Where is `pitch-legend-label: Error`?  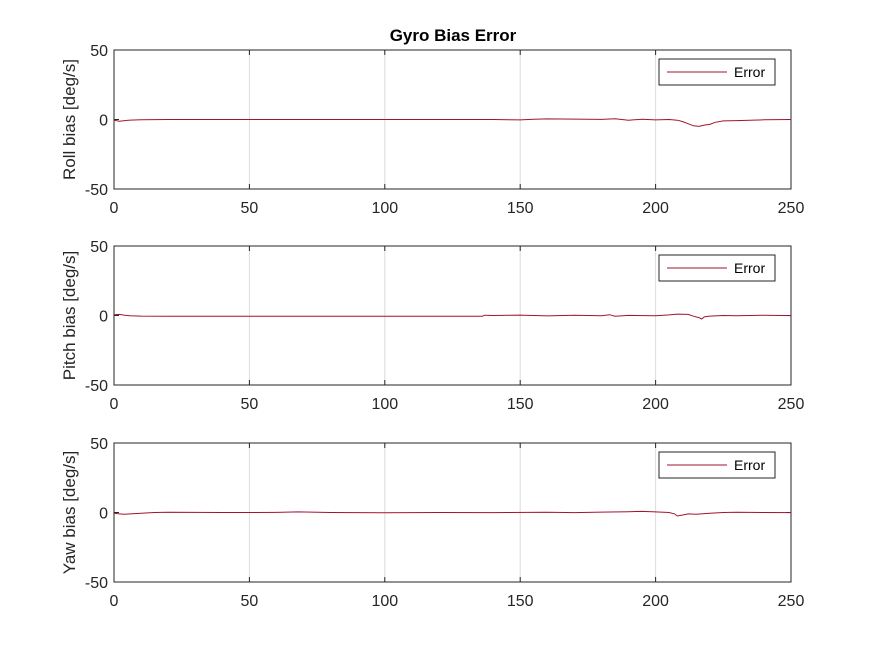 pitch-legend-label: Error is located at coordinates (749, 268).